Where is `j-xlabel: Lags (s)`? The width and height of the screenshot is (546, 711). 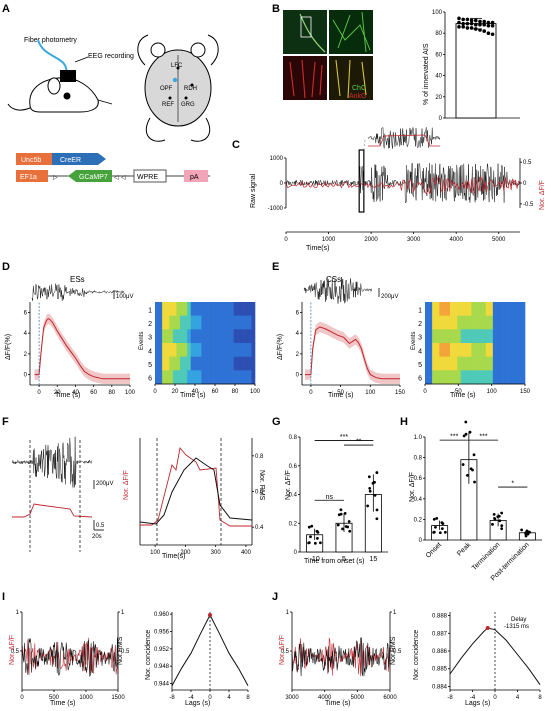
j-xlabel: Lags (s) is located at coordinates (477, 703).